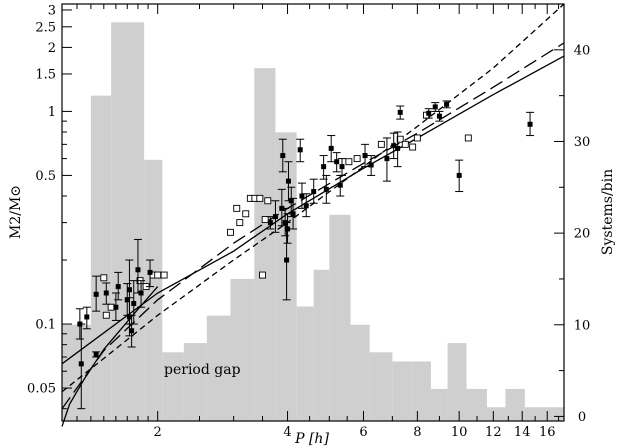 Image resolution: width=622 pixels, height=448 pixels. What do you see at coordinates (363, 432) in the screenshot?
I see `x-tick-label: 6` at bounding box center [363, 432].